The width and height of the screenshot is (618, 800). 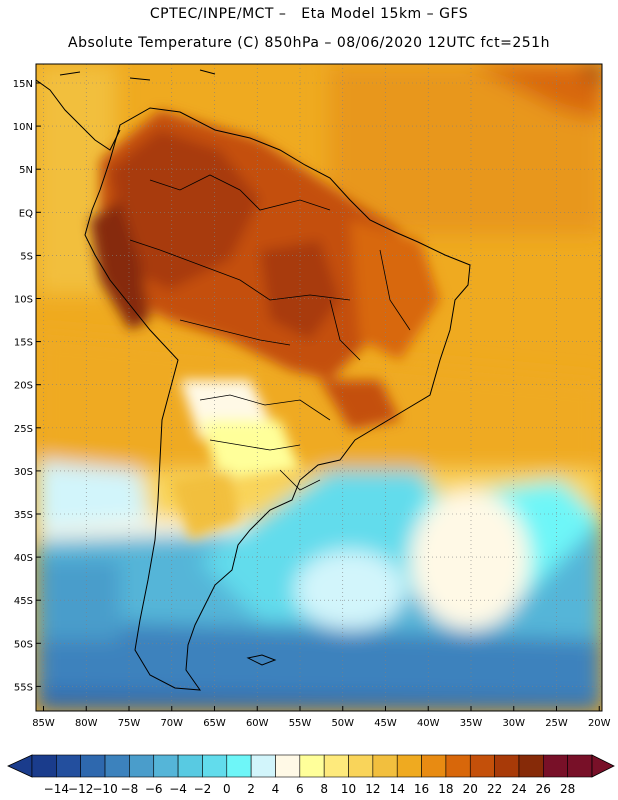 I want to click on title-line-1: CPTEC/INPE/MCT – Eta Model 15km – GFS, so click(x=309, y=14).